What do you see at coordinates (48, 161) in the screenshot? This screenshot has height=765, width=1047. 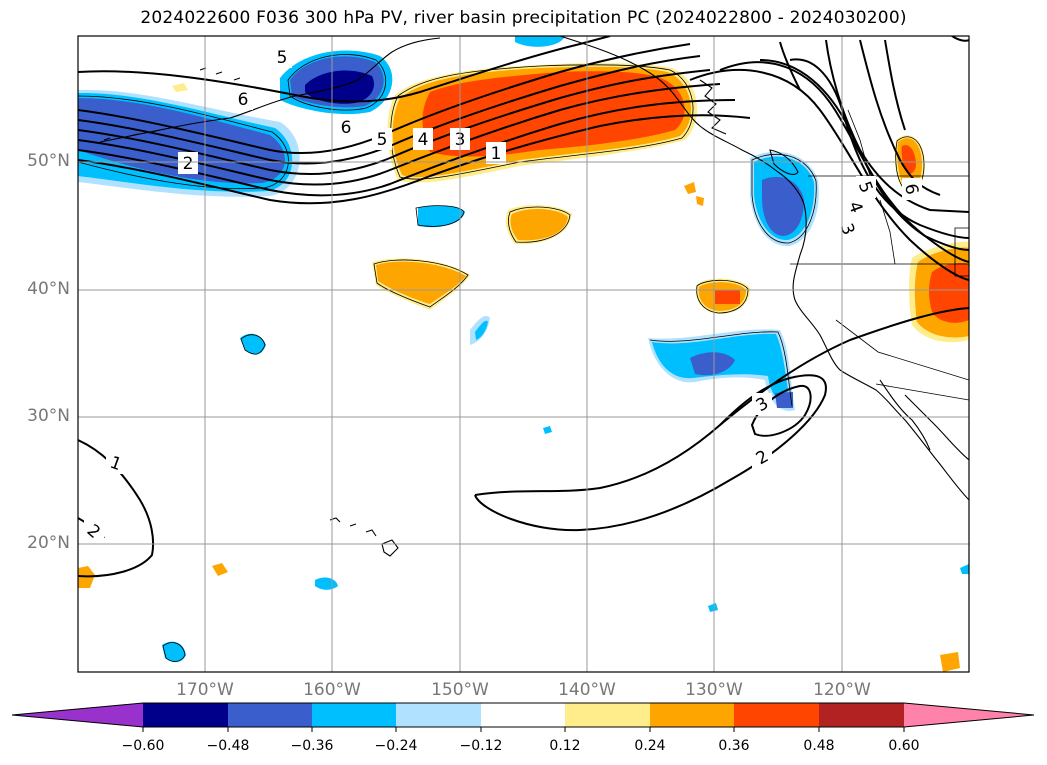 I see `lat-label-50n: 50°N` at bounding box center [48, 161].